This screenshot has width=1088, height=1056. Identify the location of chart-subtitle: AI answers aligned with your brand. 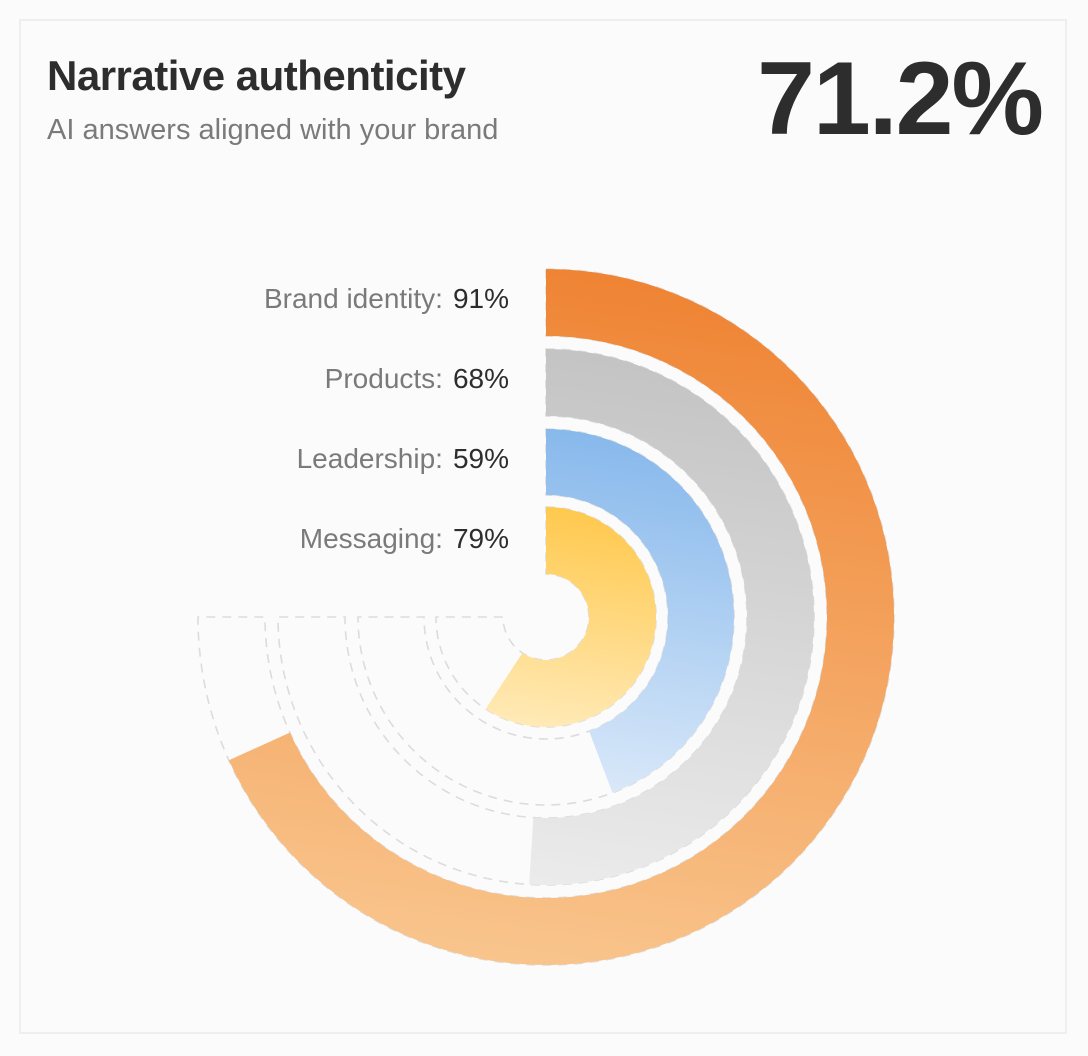
(273, 130).